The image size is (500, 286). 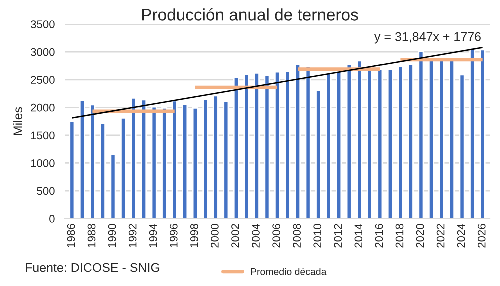 I want to click on source-note: Fuente: DICOSE - SNIG, so click(x=93, y=267).